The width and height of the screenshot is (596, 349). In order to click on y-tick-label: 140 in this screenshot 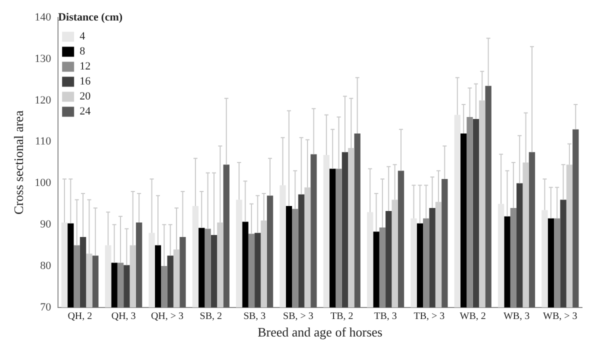, I will do `click(43, 17)`.